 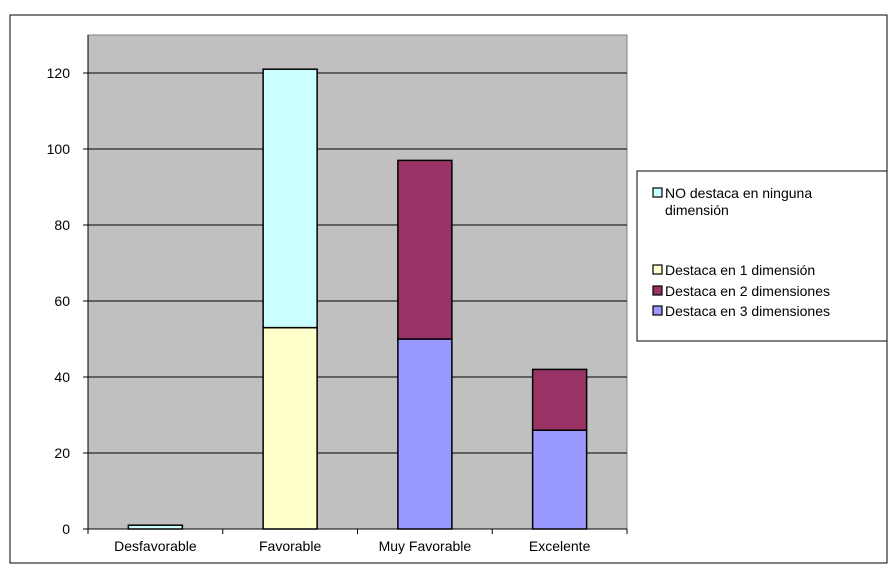 What do you see at coordinates (59, 73) in the screenshot?
I see `y-tick-label: 120` at bounding box center [59, 73].